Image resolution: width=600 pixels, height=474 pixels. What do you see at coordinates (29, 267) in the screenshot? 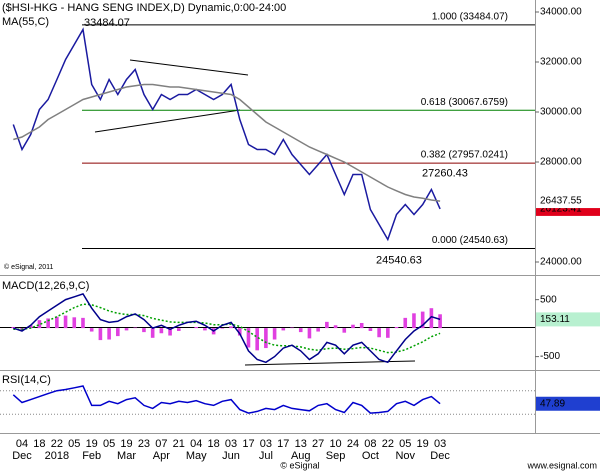
I see `watermark: © eSignal, 2011` at bounding box center [29, 267].